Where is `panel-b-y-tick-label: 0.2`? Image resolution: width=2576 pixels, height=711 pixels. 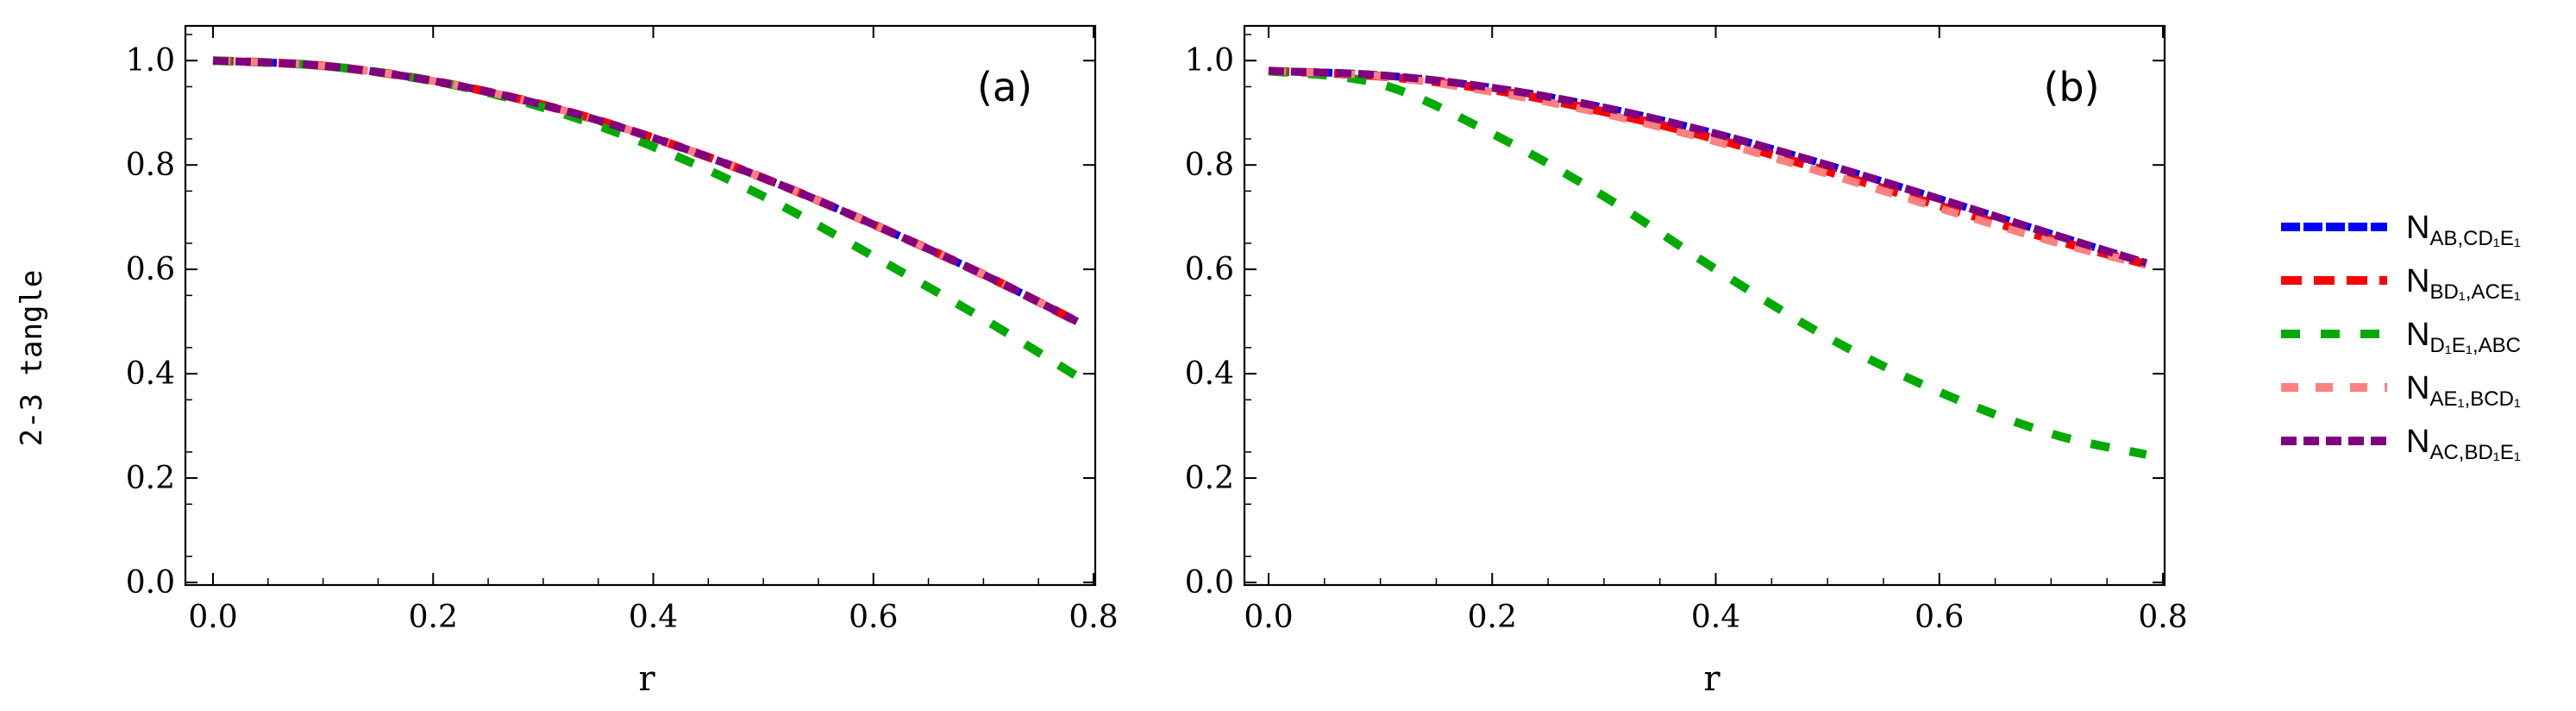 panel-b-y-tick-label: 0.2 is located at coordinates (1209, 478).